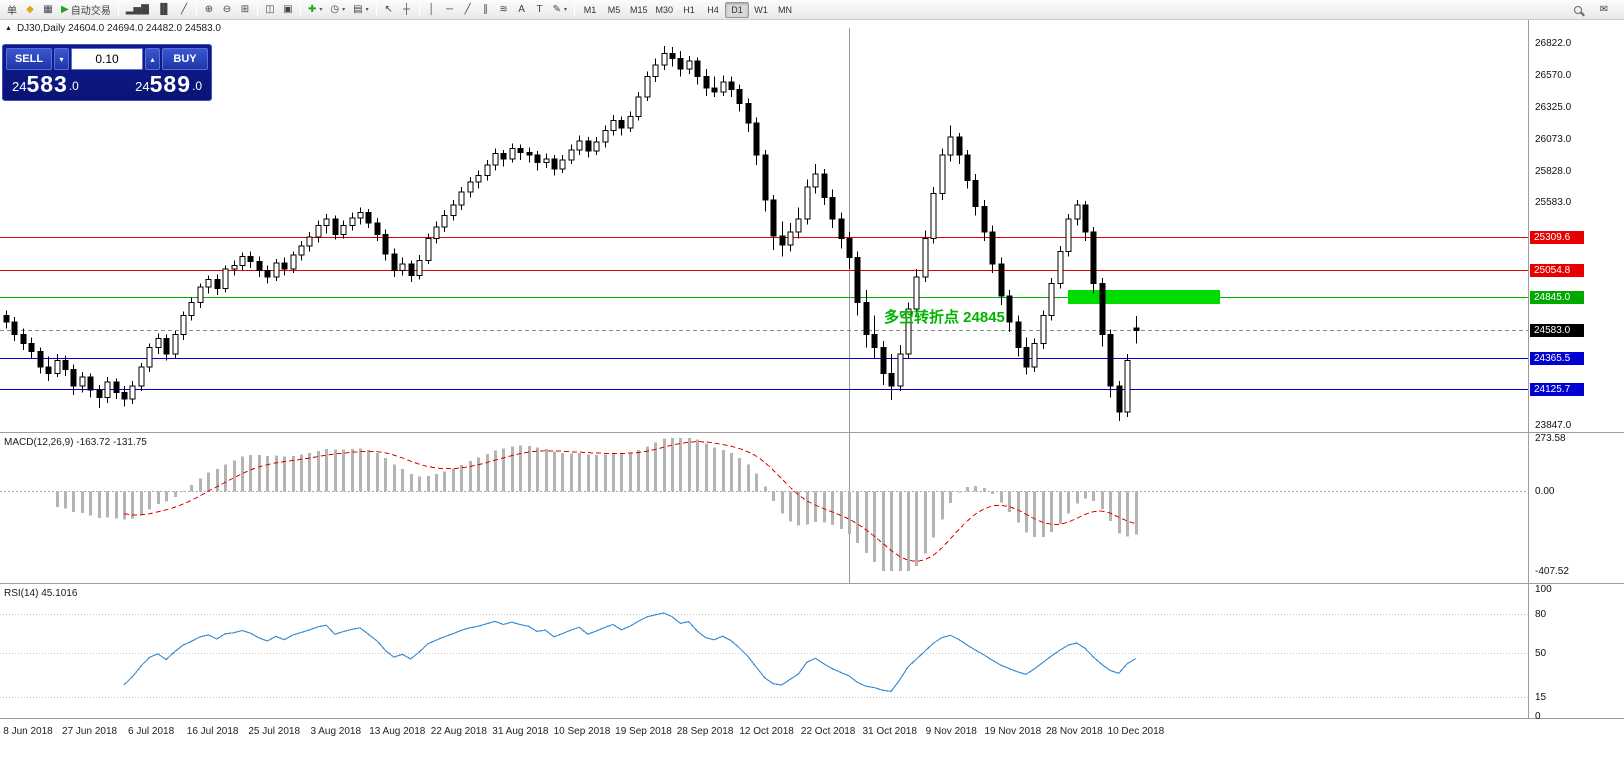  Describe the element at coordinates (1557, 270) in the screenshot. I see `price-level-badge: 25054.8` at that location.